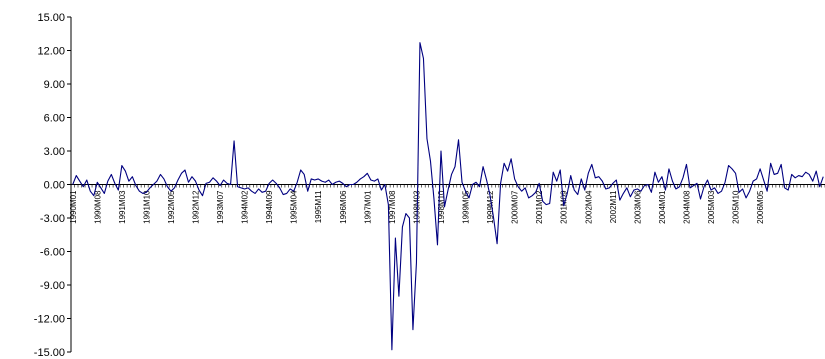  What do you see at coordinates (146, 207) in the screenshot?
I see `x-tick-label: 1991M10` at bounding box center [146, 207].